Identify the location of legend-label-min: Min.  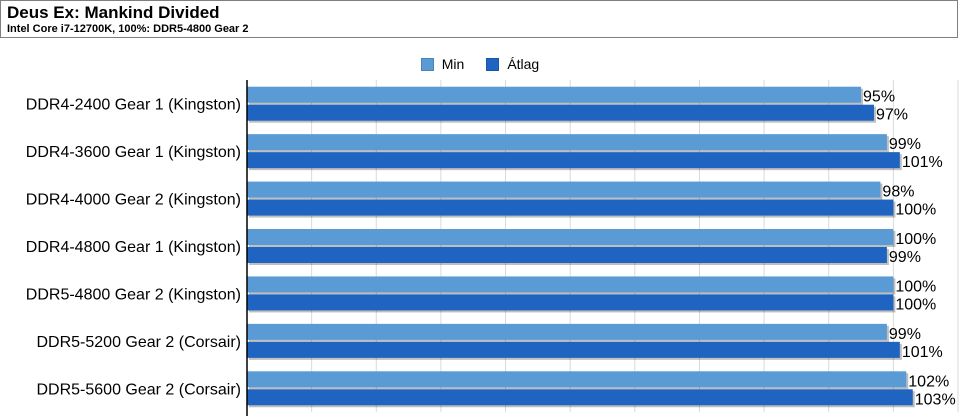
(453, 64).